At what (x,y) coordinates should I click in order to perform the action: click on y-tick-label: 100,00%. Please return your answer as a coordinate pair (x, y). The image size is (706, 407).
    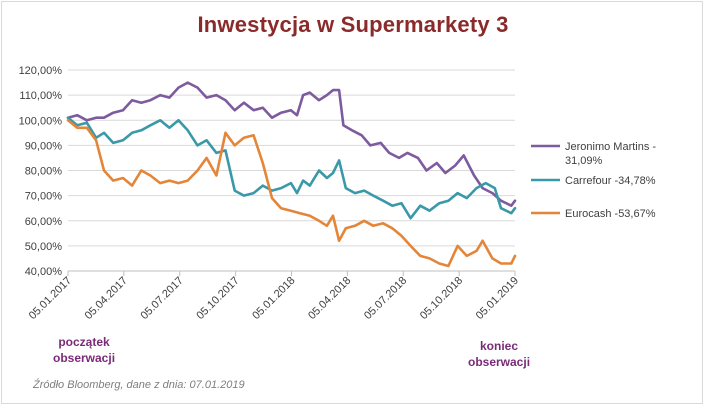
    Looking at the image, I should click on (41, 121).